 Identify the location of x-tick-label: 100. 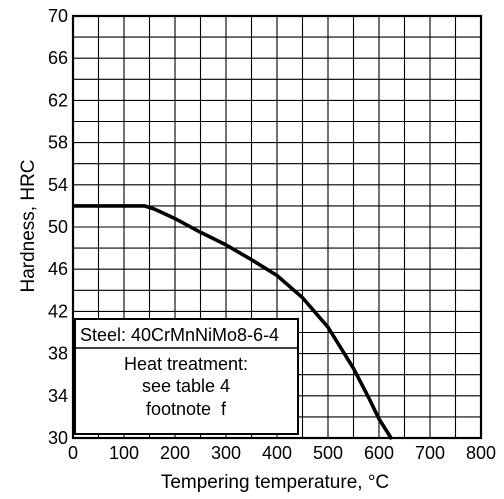
(124, 453).